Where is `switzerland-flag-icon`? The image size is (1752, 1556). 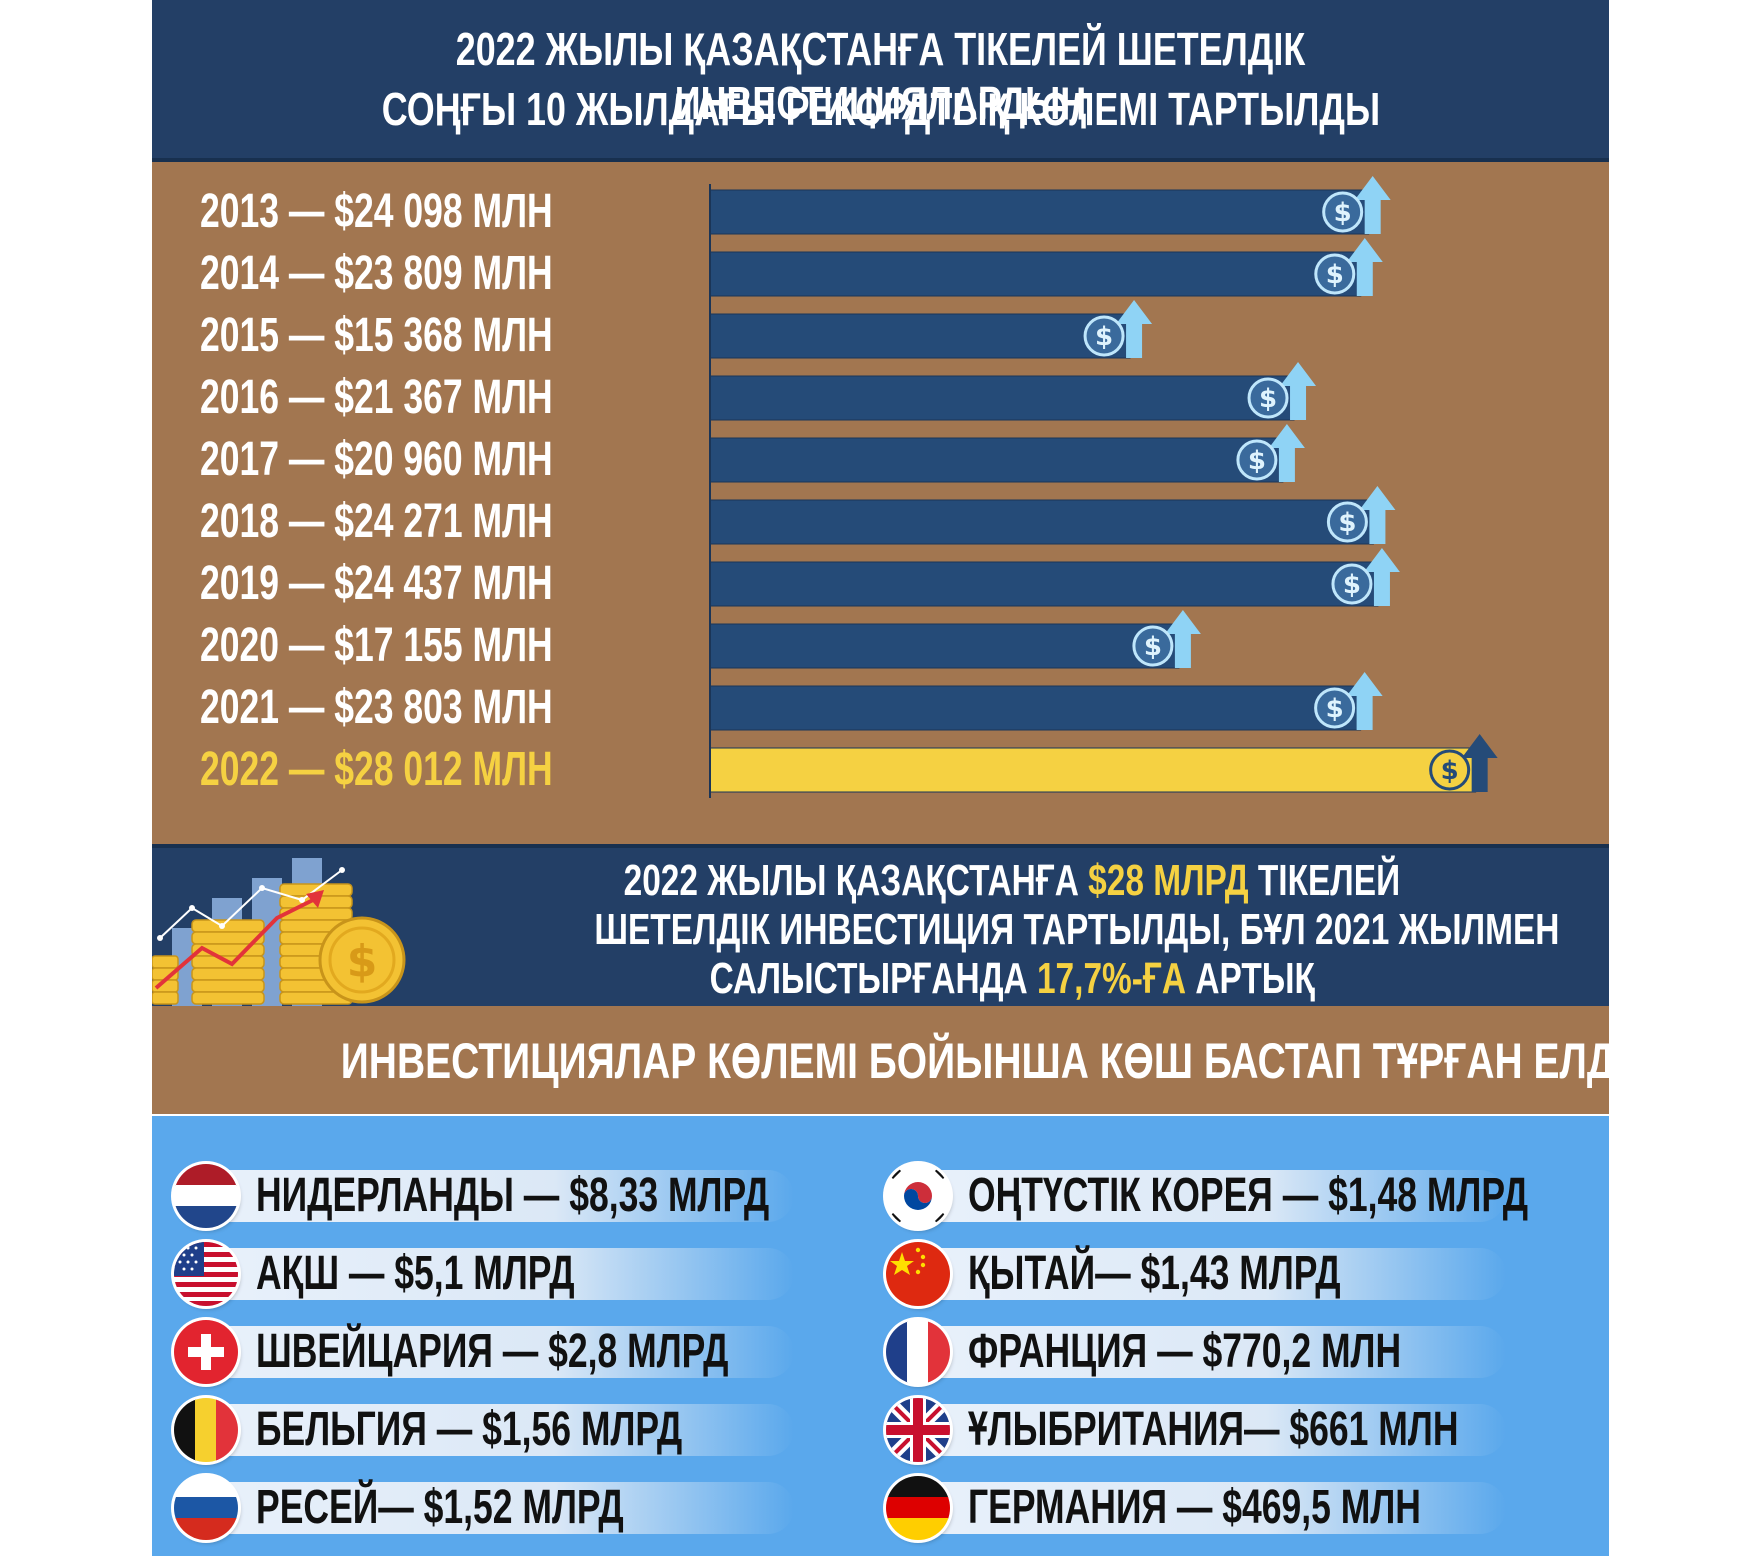
switzerland-flag-icon is located at coordinates (206, 1352).